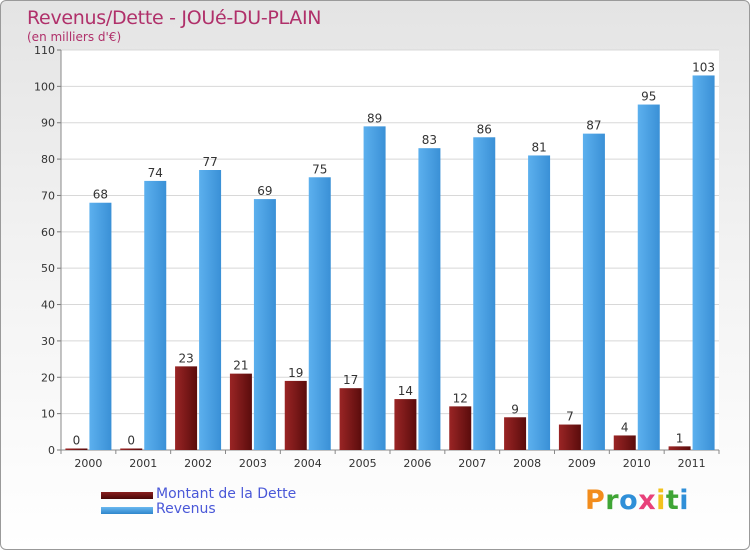 The height and width of the screenshot is (550, 750). I want to click on x-tick-label: 2010, so click(637, 463).